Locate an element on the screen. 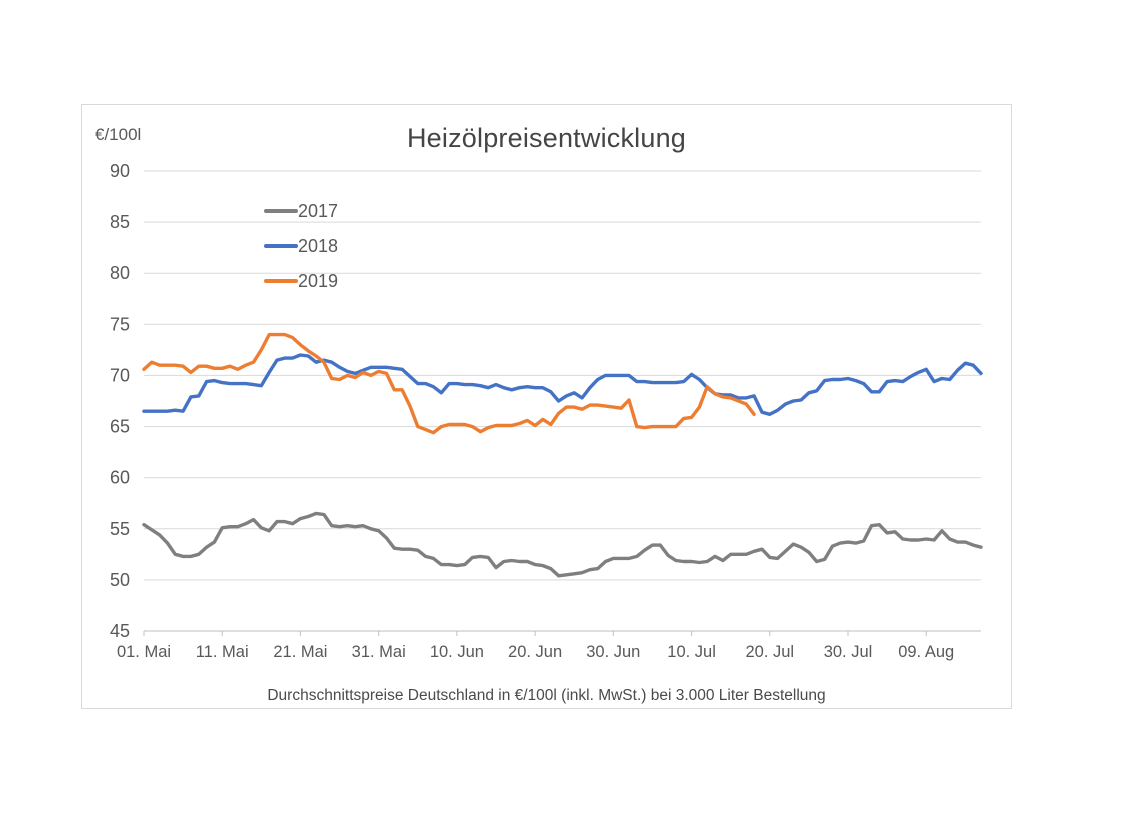 The width and height of the screenshot is (1134, 815). y-tick-label: 65 is located at coordinates (120, 427).